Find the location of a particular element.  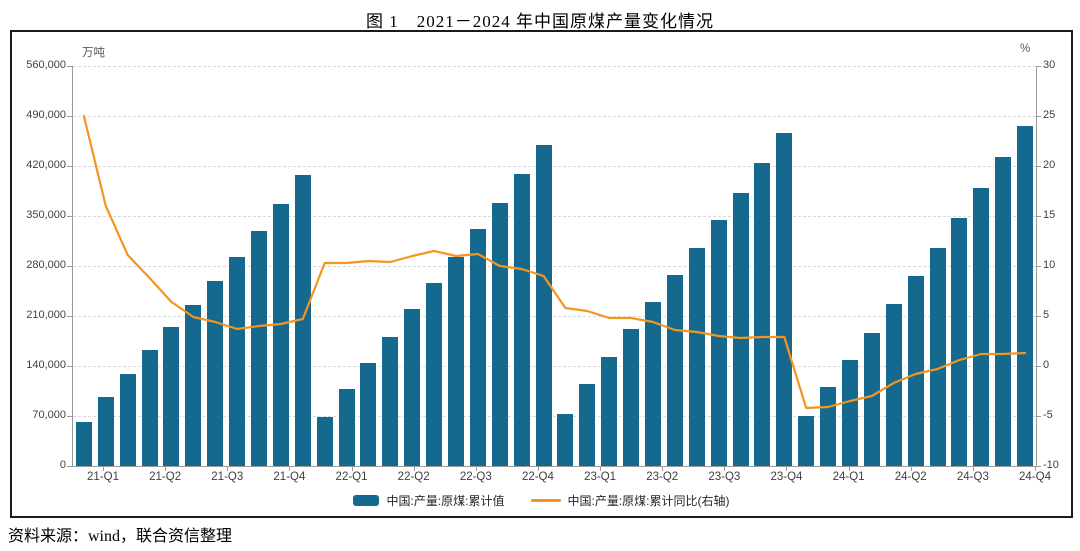

left-axis-tick-label: 420,000 is located at coordinates (46, 165).